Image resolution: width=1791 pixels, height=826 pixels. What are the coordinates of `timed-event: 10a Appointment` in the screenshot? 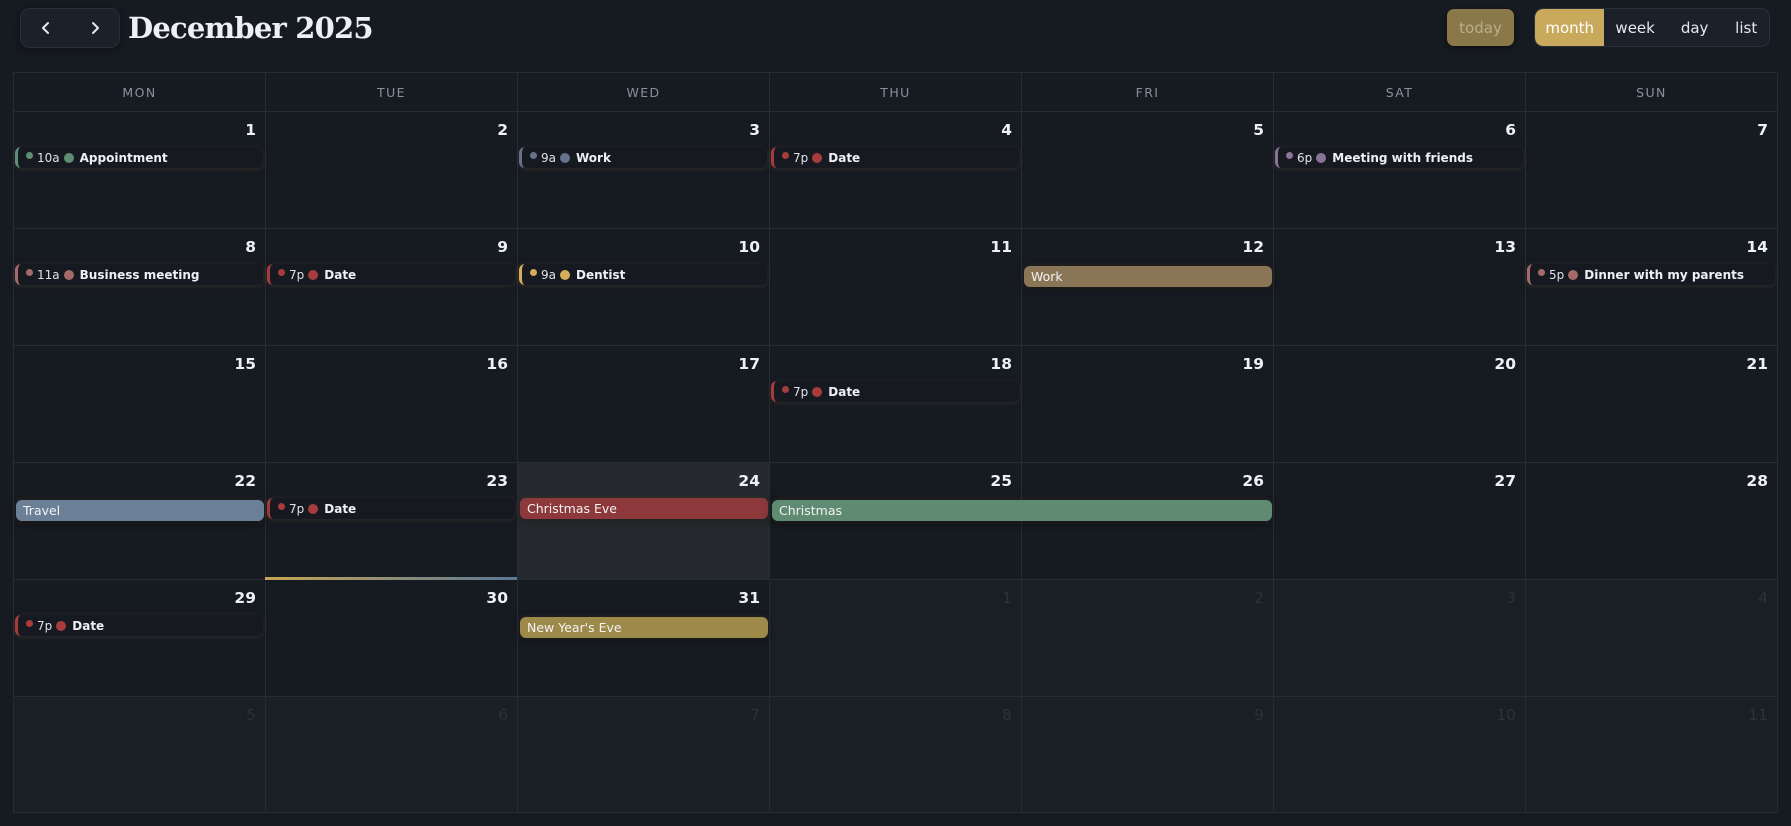 It's located at (139, 157).